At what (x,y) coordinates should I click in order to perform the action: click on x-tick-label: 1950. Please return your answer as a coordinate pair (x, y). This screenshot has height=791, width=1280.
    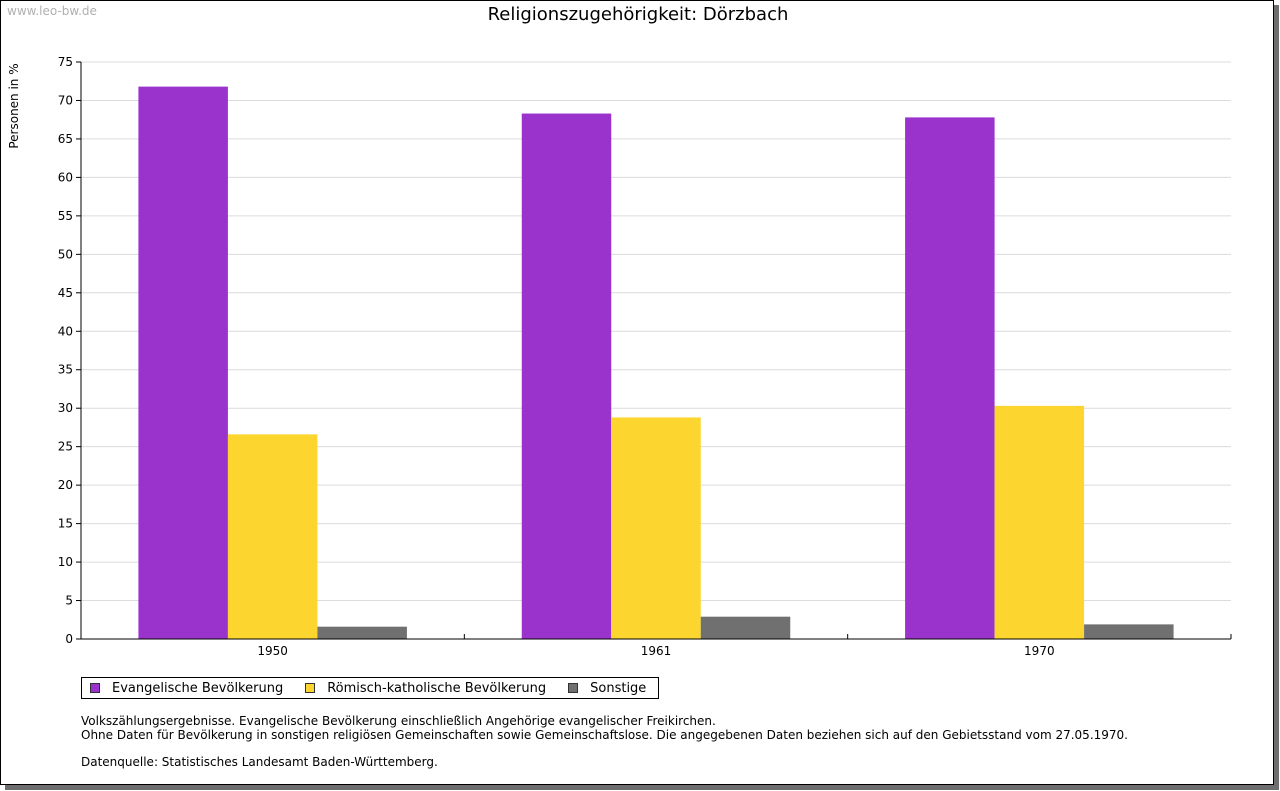
    Looking at the image, I should click on (272, 651).